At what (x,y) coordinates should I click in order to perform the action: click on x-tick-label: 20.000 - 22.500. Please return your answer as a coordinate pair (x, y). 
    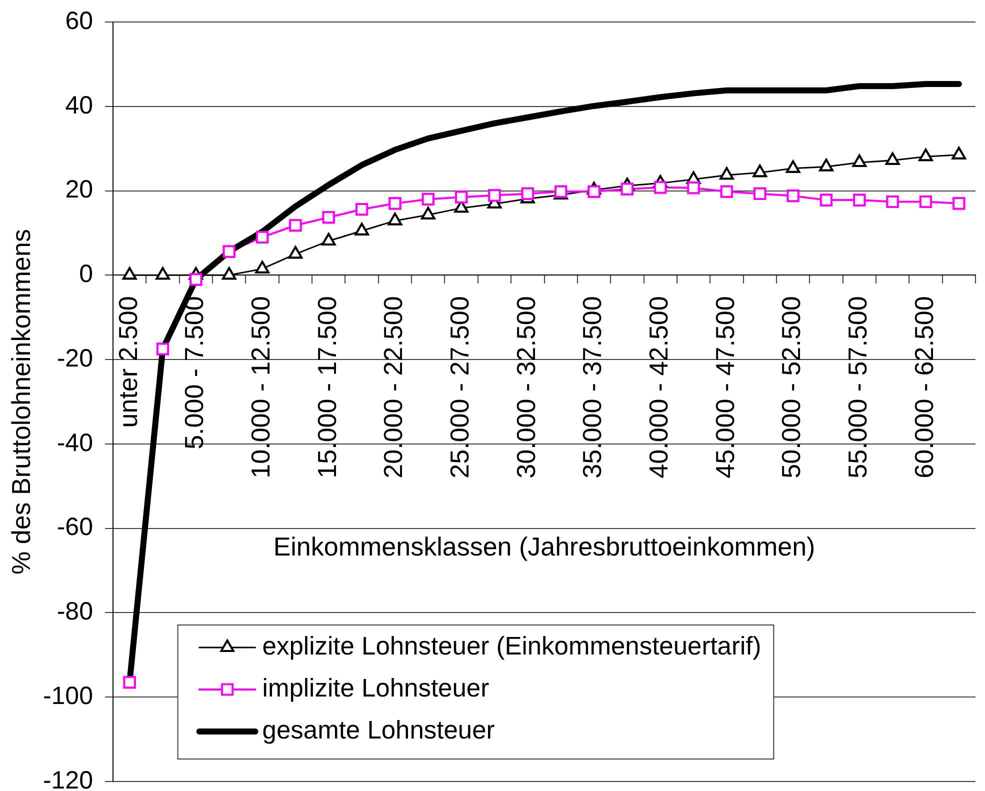
    Looking at the image, I should click on (393, 387).